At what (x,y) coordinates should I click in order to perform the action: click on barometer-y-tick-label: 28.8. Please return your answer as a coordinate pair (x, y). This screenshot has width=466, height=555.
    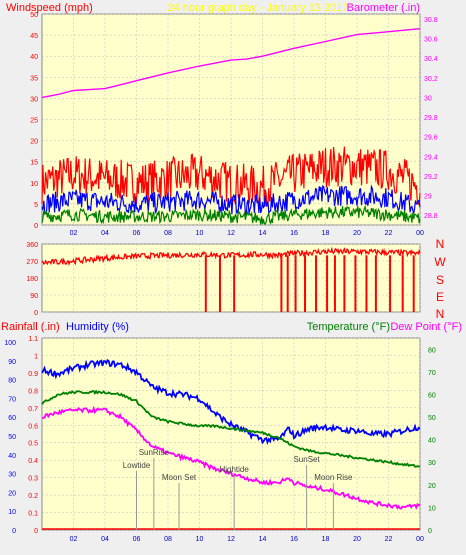
    Looking at the image, I should click on (431, 216).